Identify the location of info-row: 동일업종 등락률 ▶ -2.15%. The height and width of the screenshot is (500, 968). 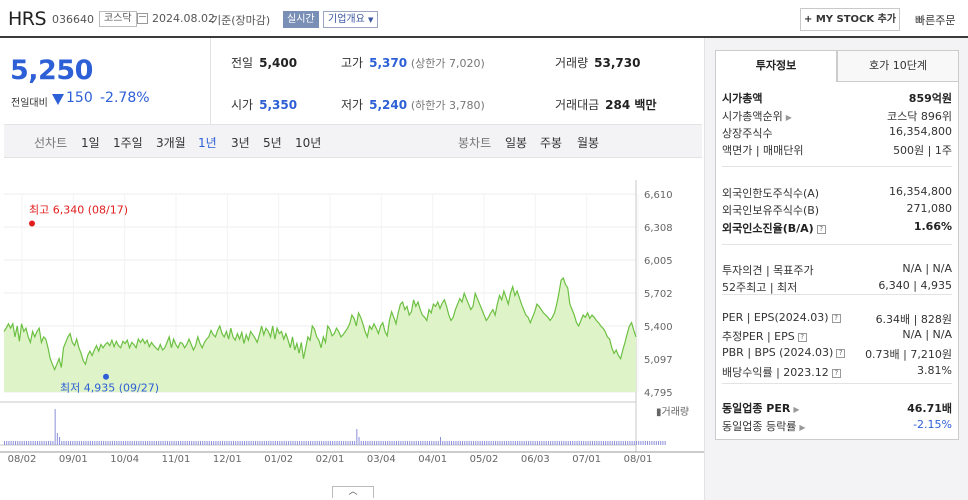
(837, 426).